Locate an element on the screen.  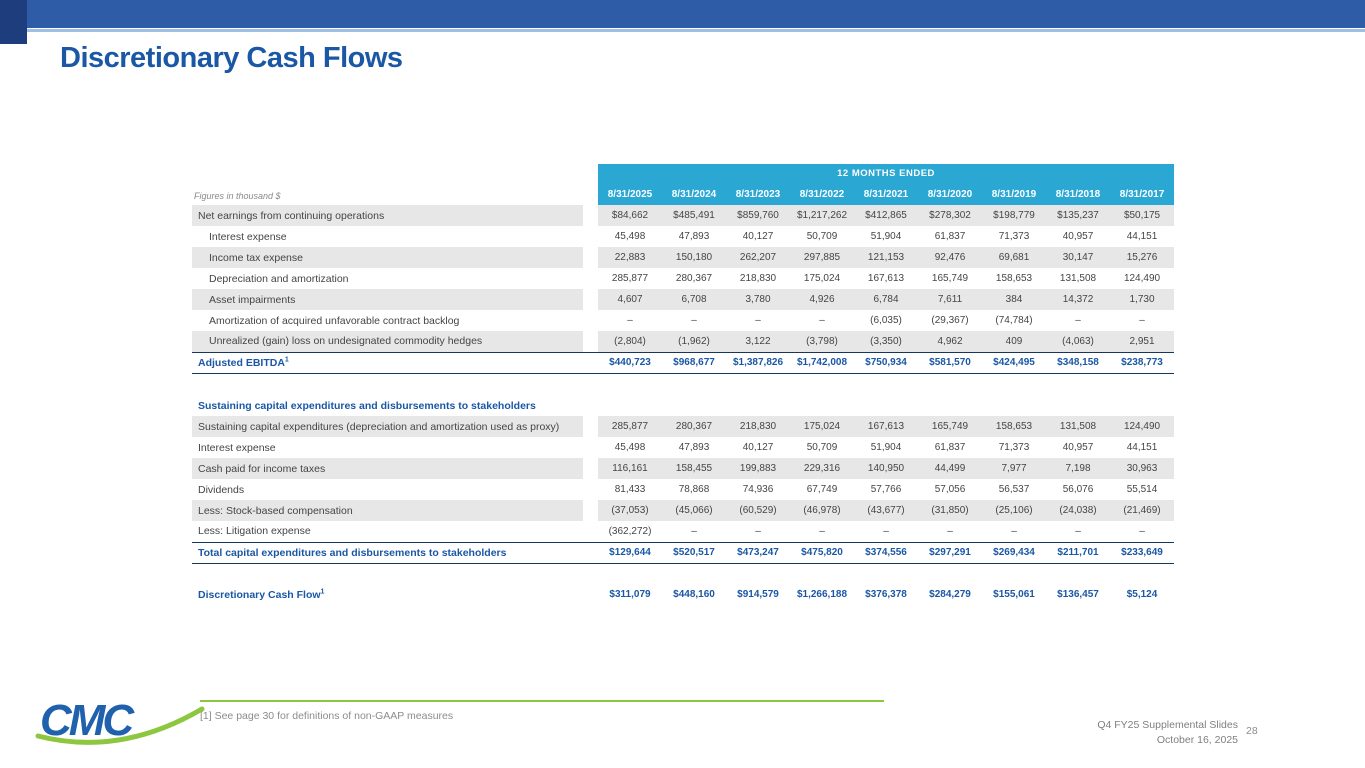
cell-value: $374,556 is located at coordinates (886, 552).